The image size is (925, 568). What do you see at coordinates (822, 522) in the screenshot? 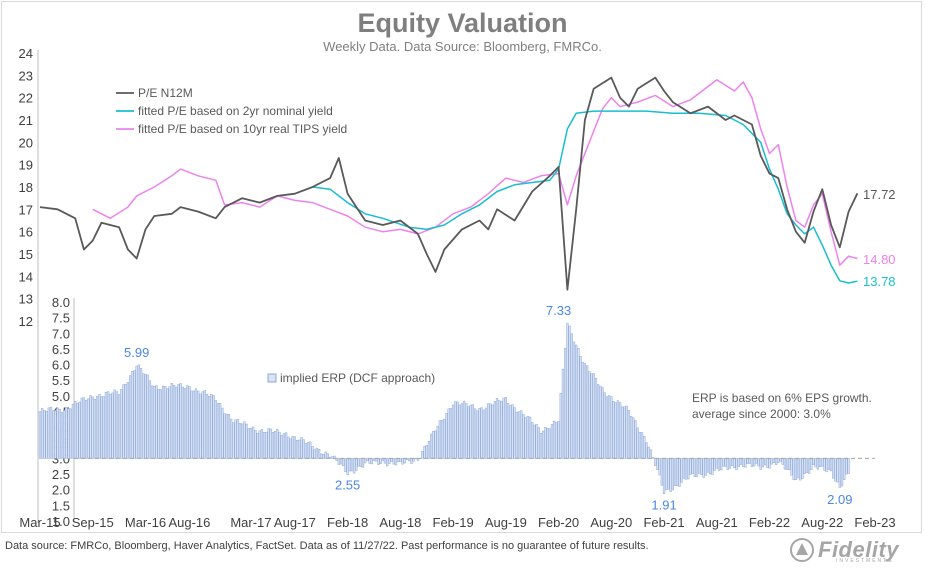
I see `x-tick-label: Aug-22` at bounding box center [822, 522].